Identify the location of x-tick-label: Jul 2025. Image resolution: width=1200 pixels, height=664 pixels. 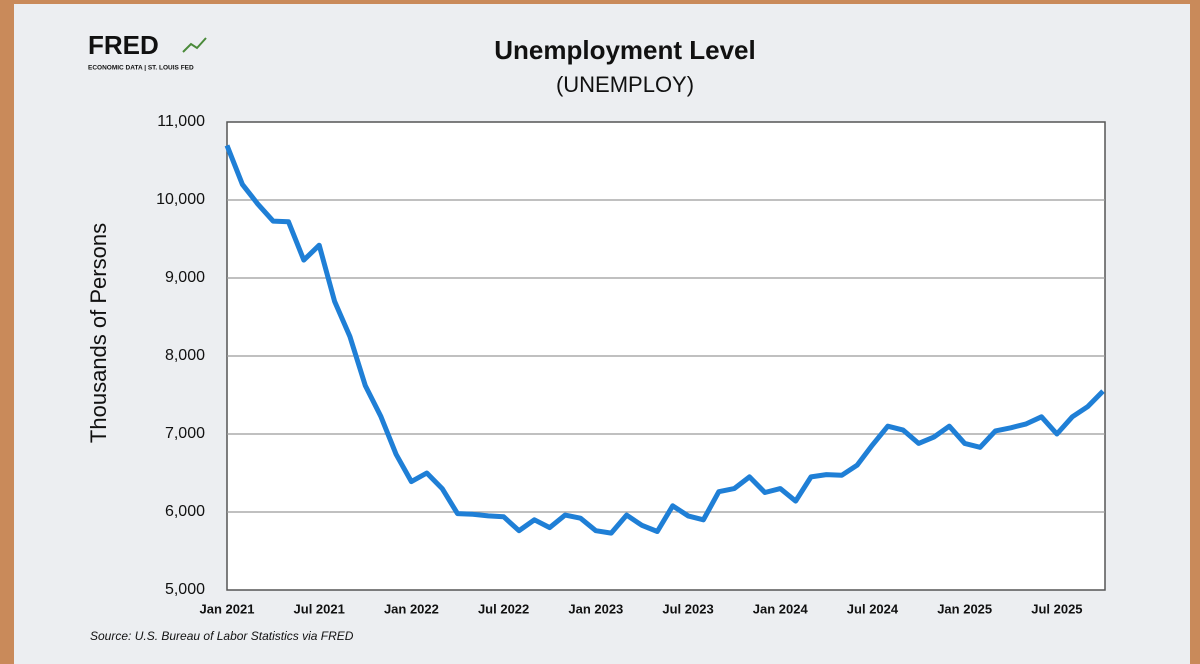
(1056, 608).